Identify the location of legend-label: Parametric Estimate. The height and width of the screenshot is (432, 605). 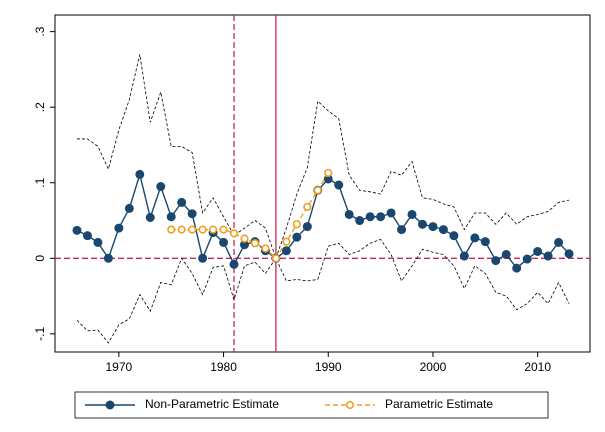
(439, 404).